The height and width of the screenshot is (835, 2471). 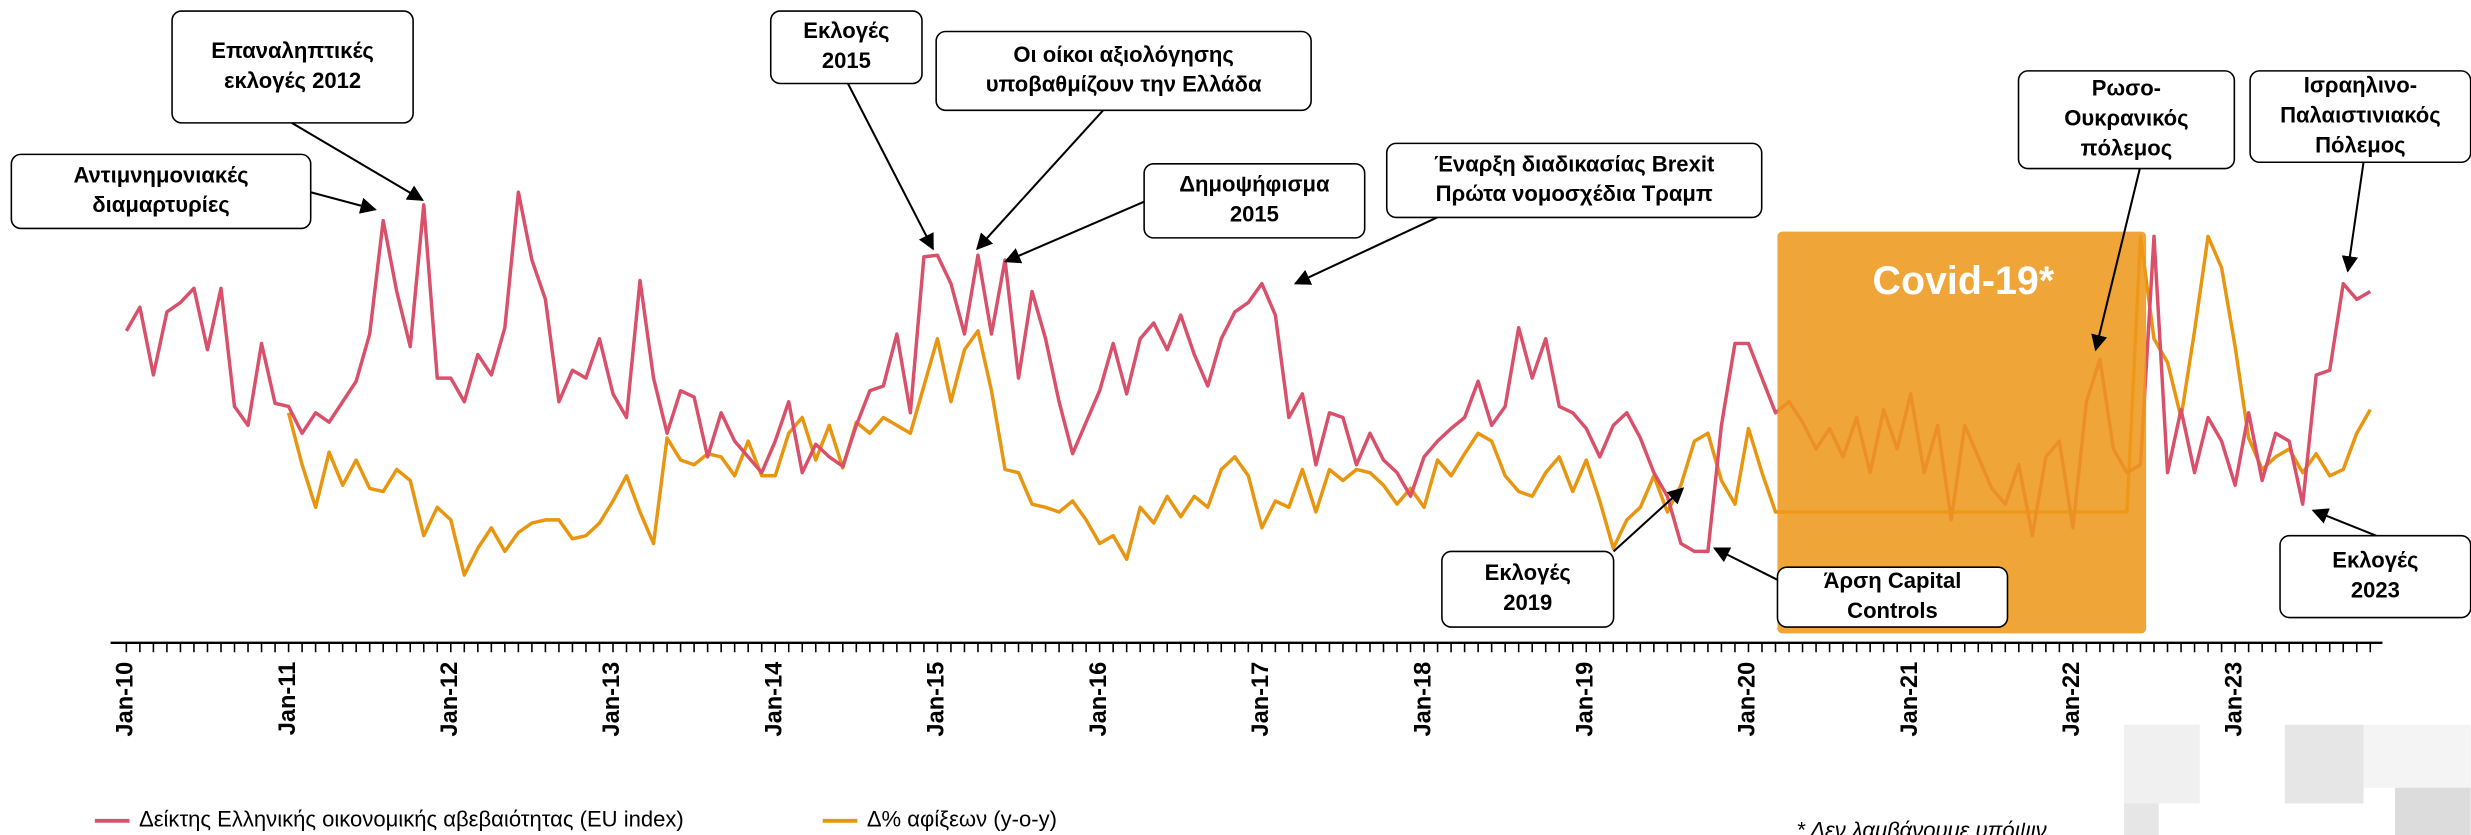 What do you see at coordinates (1921, 826) in the screenshot?
I see `footnote: * Δεν λαμβάνουμε υπόψιν` at bounding box center [1921, 826].